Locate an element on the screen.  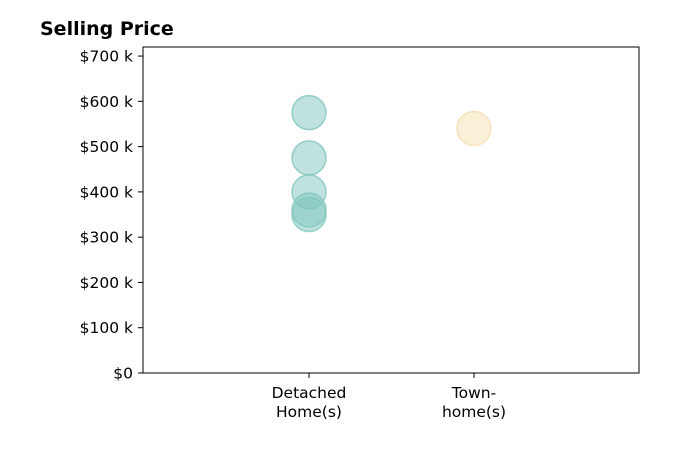
chart-marks is located at coordinates (391, 163).